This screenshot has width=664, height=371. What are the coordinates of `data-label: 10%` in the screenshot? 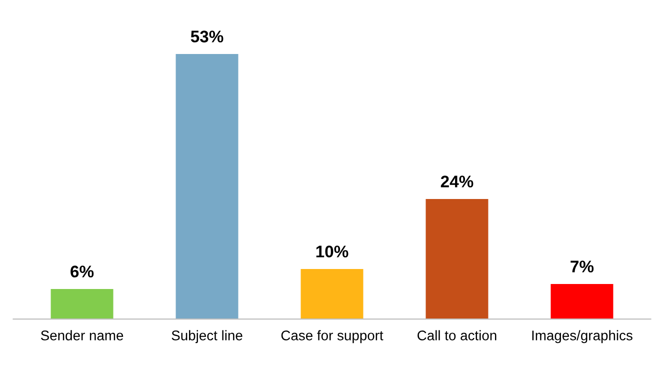 It's located at (332, 252).